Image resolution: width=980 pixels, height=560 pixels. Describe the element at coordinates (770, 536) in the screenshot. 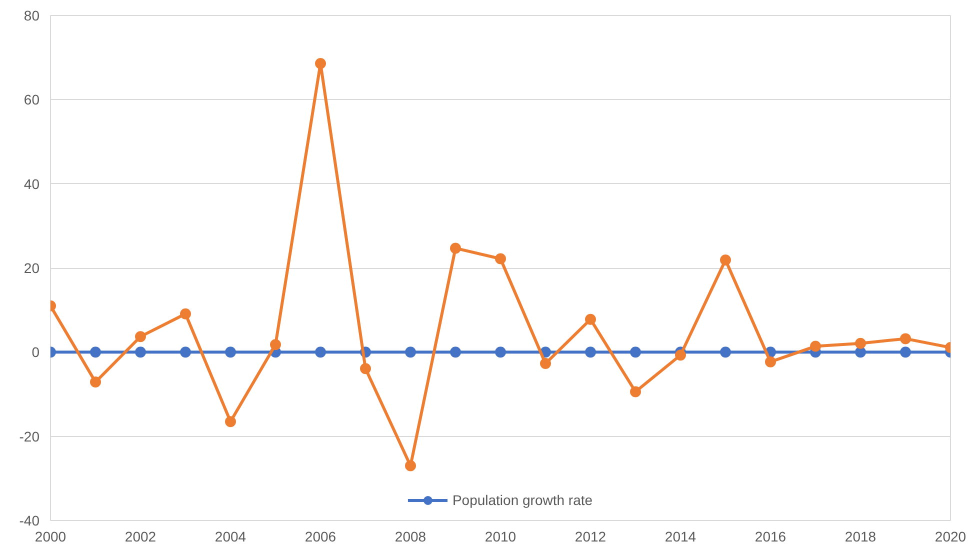

I see `x-tick-label: 2016` at that location.